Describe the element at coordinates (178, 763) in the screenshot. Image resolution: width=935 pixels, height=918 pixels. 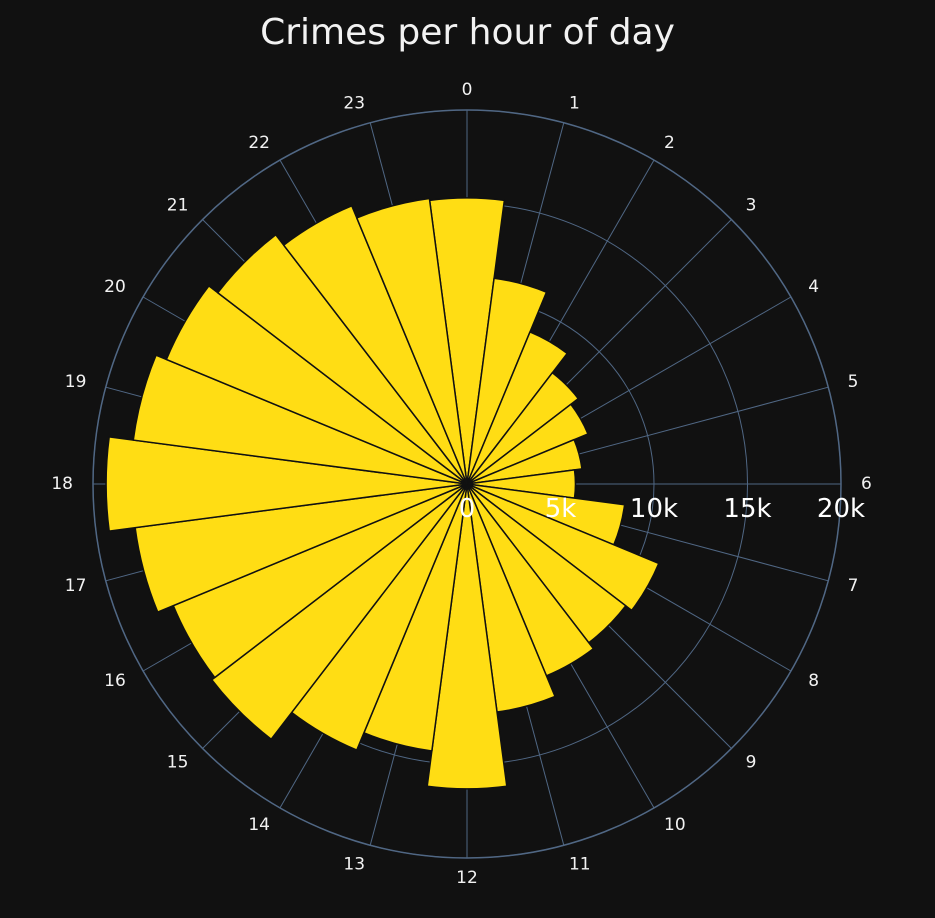
I see `angular-tick-label: 15` at that location.